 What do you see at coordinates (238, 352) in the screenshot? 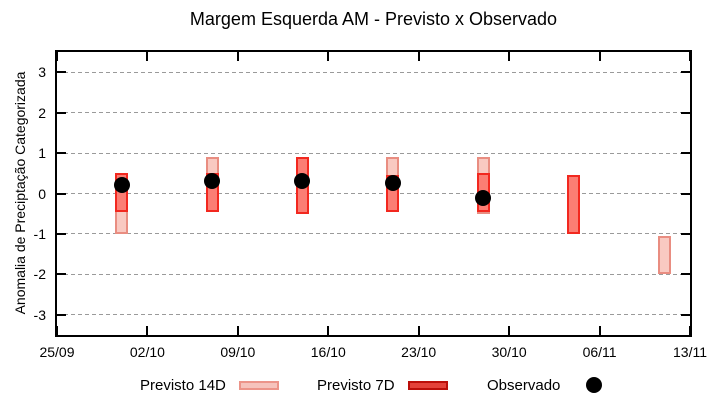
I see `x-tick-label: 09/10` at bounding box center [238, 352].